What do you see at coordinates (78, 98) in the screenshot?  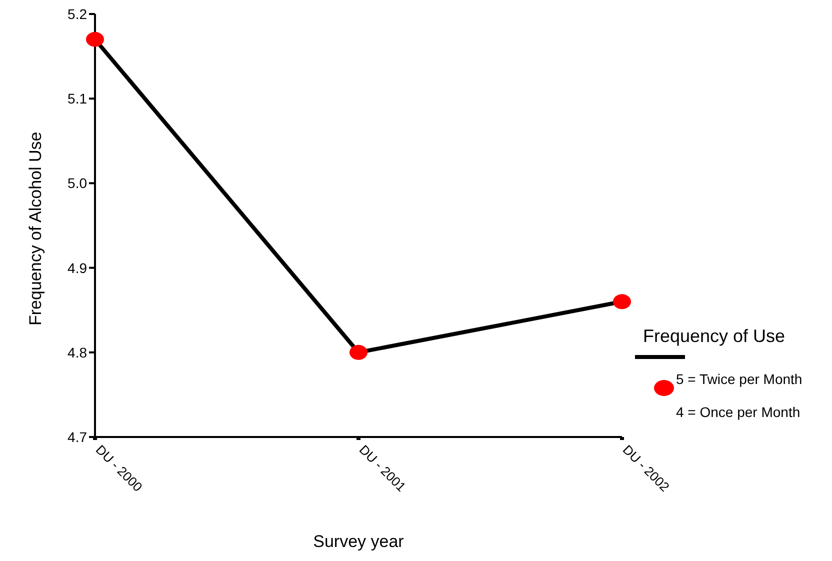 I see `y-tick-label: 5.1` at bounding box center [78, 98].